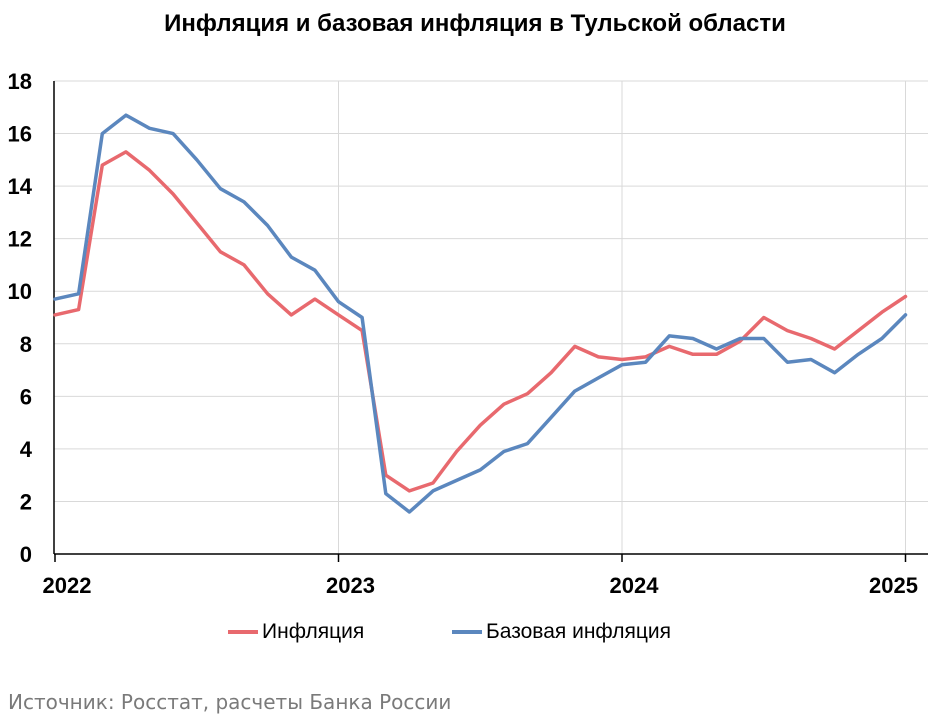 The width and height of the screenshot is (950, 714). I want to click on legend-item-inflation: Инфляция, so click(296, 632).